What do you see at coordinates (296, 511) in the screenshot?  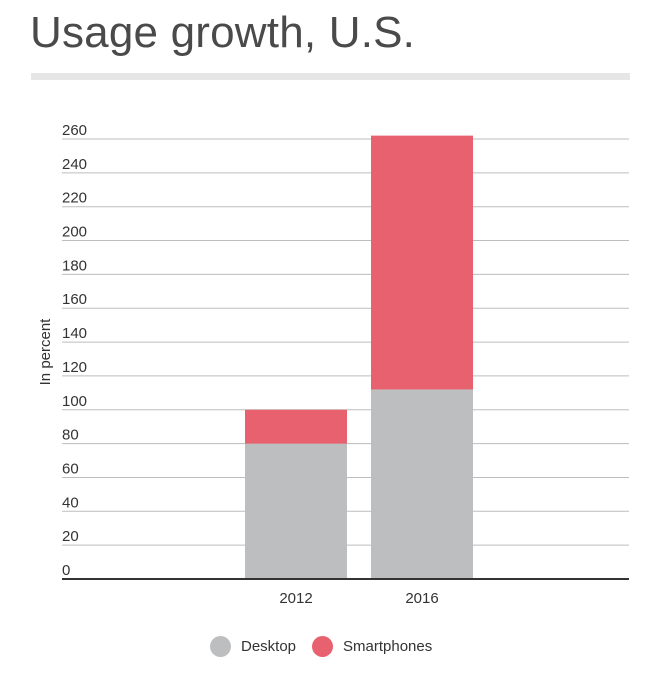 I see `bar-desktop-2012` at bounding box center [296, 511].